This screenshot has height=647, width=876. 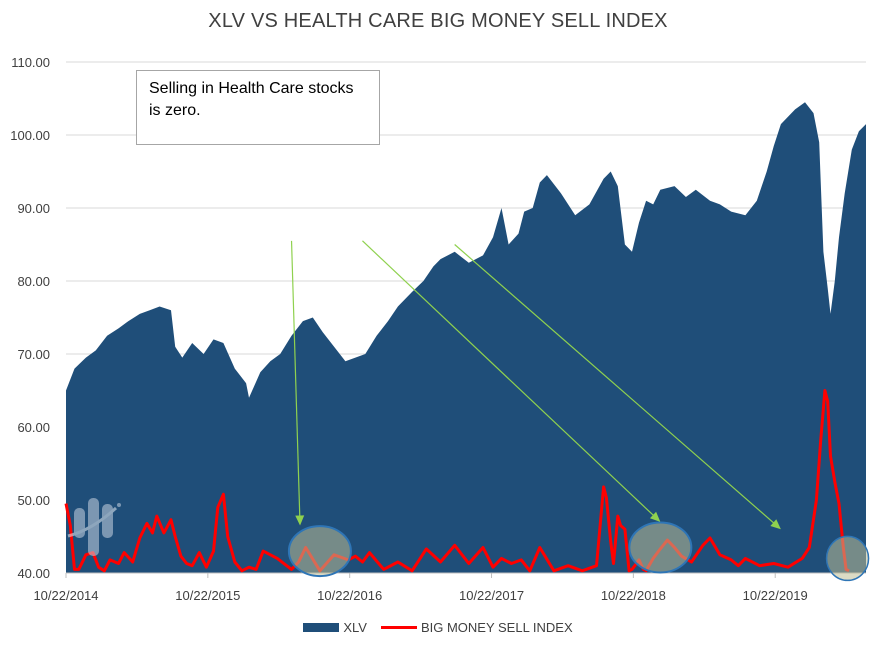 I want to click on x-tick-label: 10/22/2017, so click(x=491, y=595).